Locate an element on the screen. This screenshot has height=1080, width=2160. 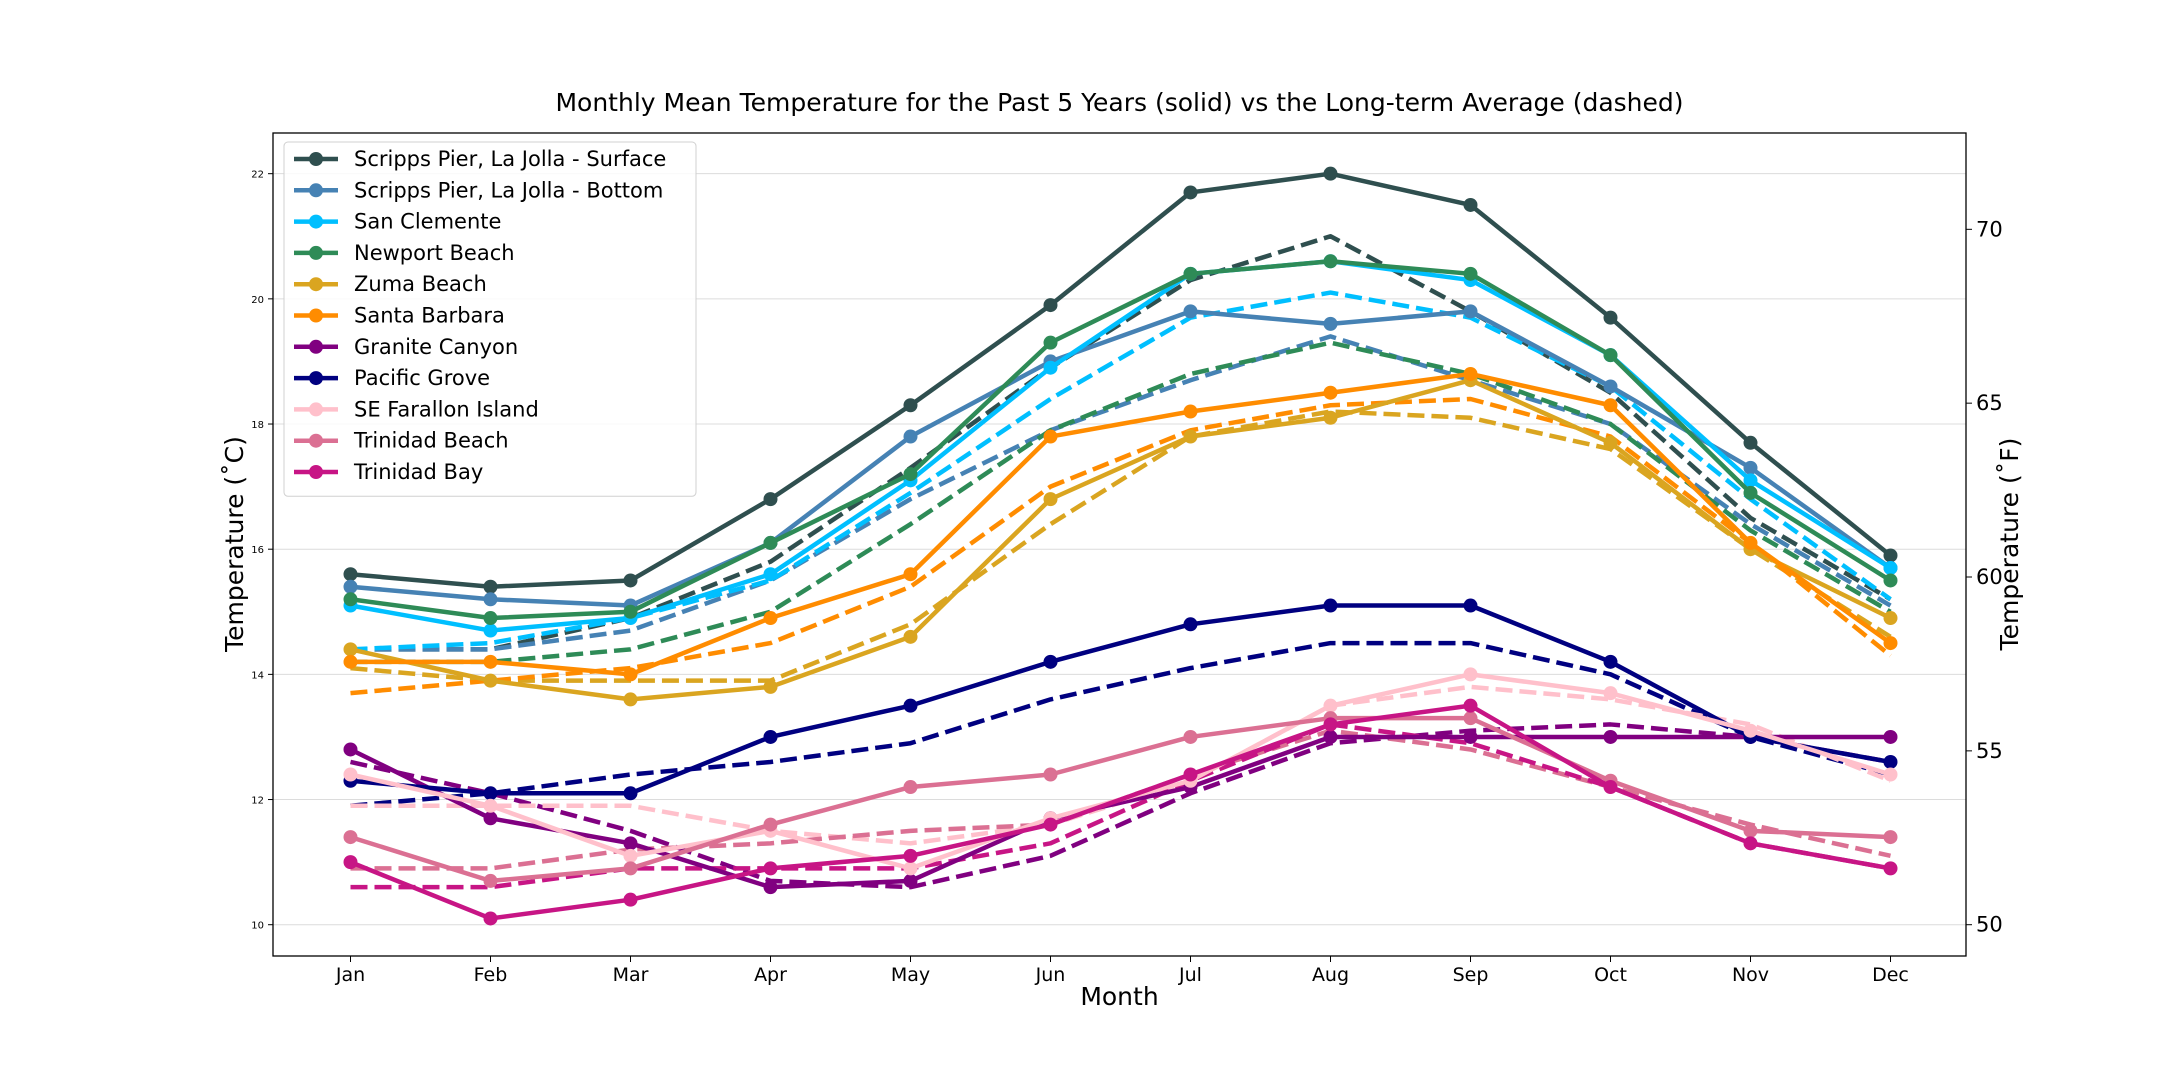
average-line is located at coordinates (1121, 724).